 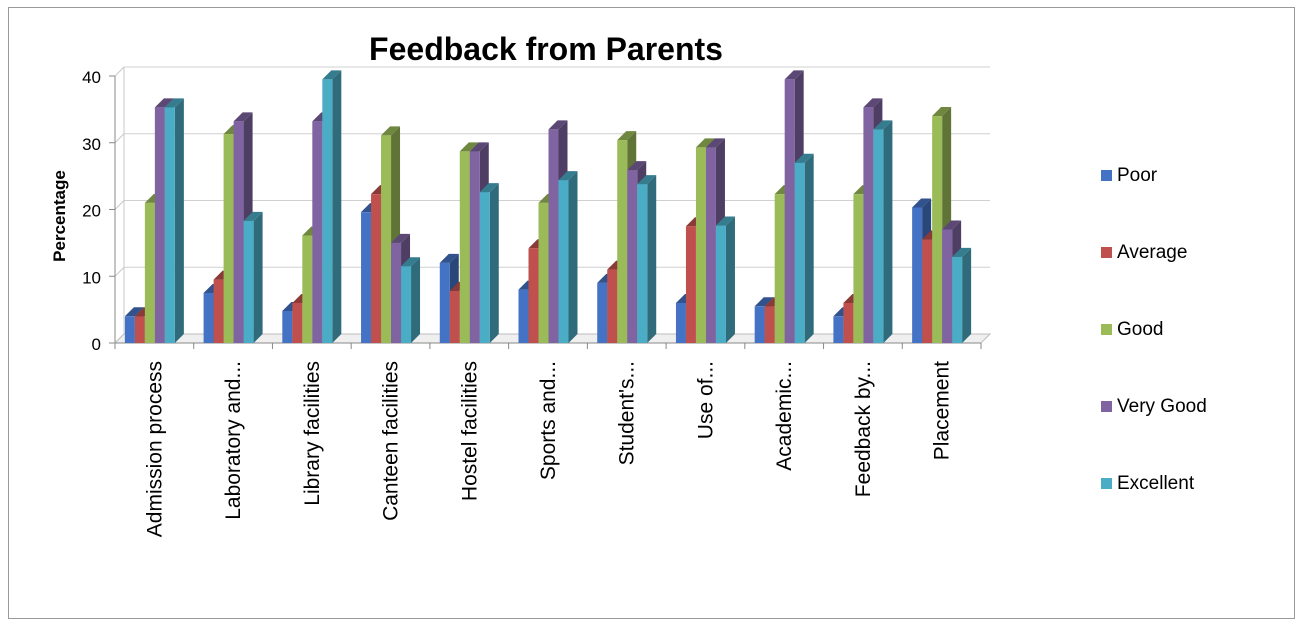 I want to click on y-tick-label: 20, so click(x=91, y=211).